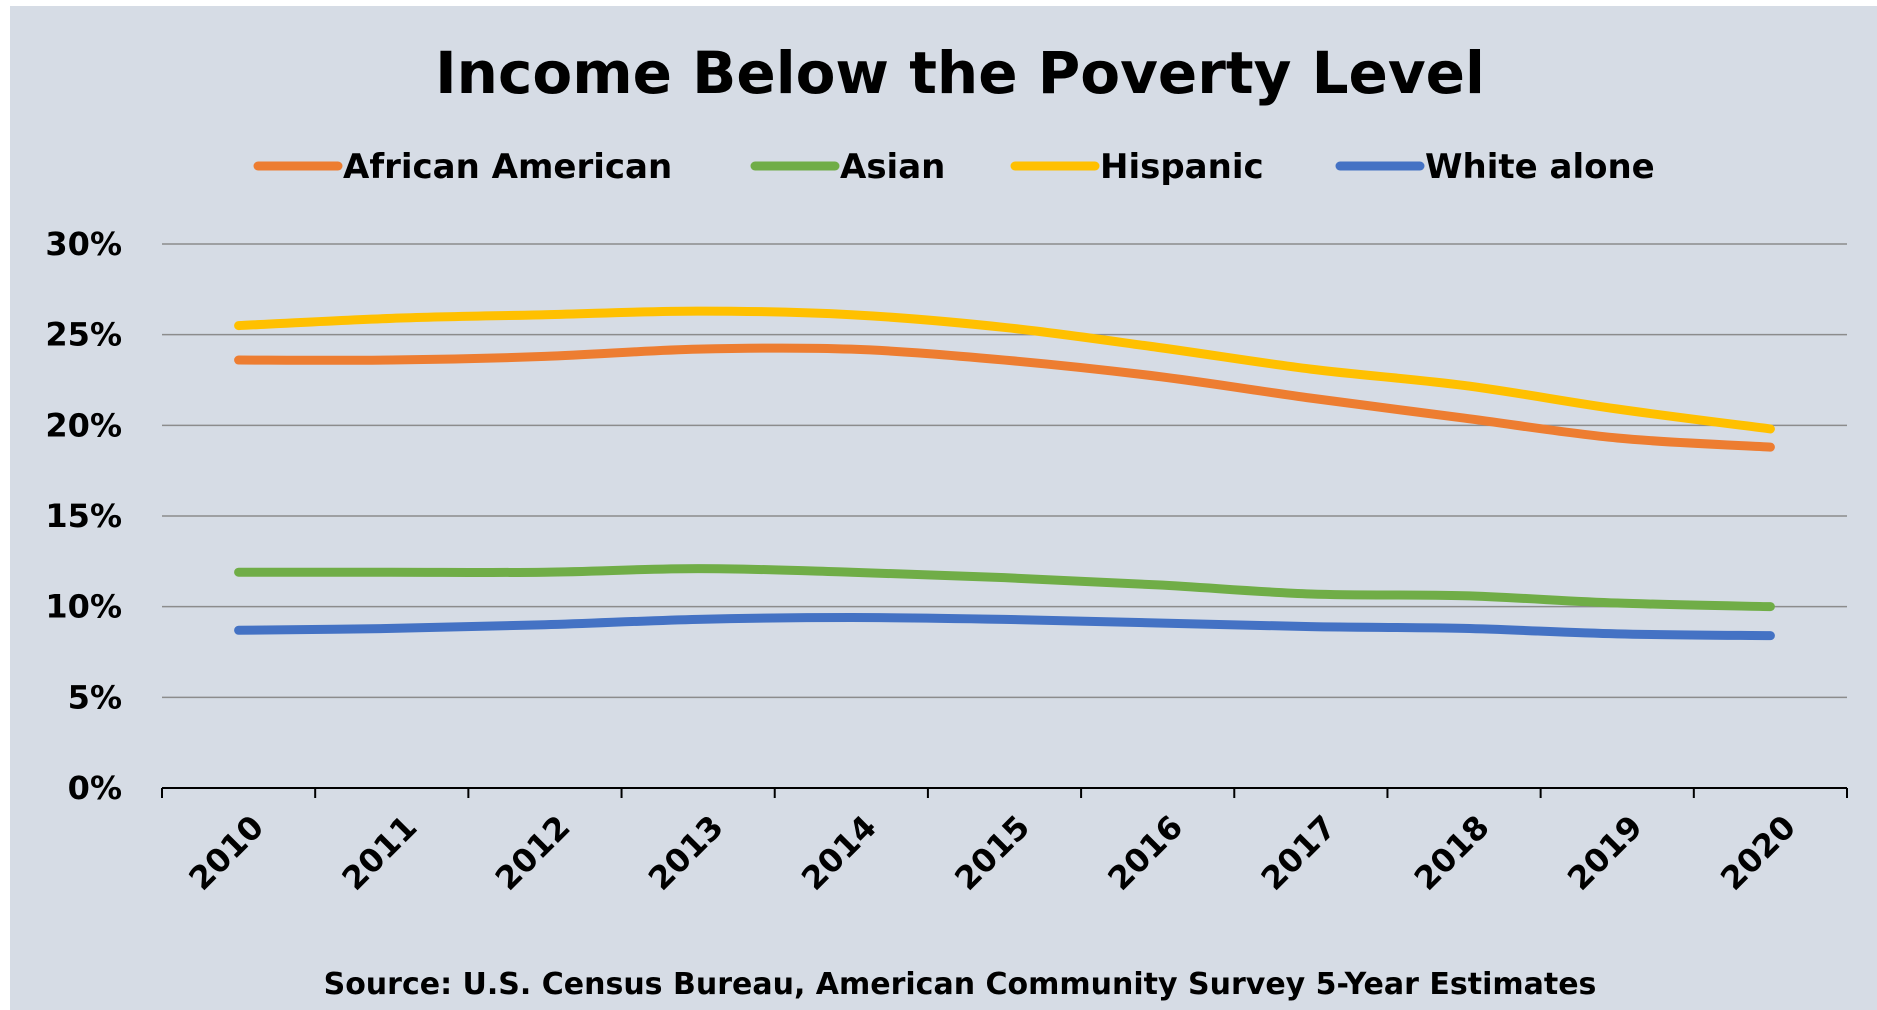  What do you see at coordinates (1182, 167) in the screenshot?
I see `legend-label: Hispanic` at bounding box center [1182, 167].